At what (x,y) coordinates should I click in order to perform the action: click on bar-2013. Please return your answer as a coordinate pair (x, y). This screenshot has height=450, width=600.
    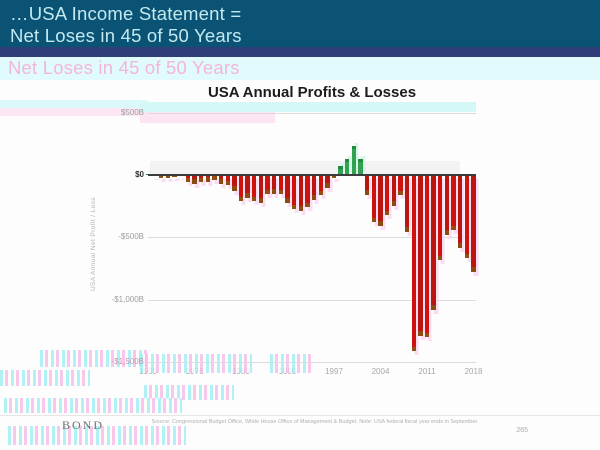
    Looking at the image, I should click on (440, 217).